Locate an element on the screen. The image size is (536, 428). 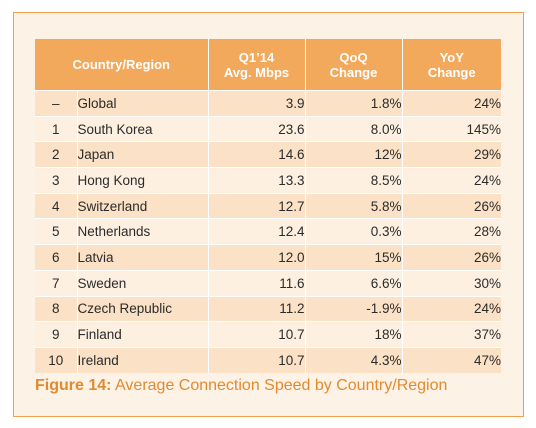
rank-cell: – is located at coordinates (56, 103).